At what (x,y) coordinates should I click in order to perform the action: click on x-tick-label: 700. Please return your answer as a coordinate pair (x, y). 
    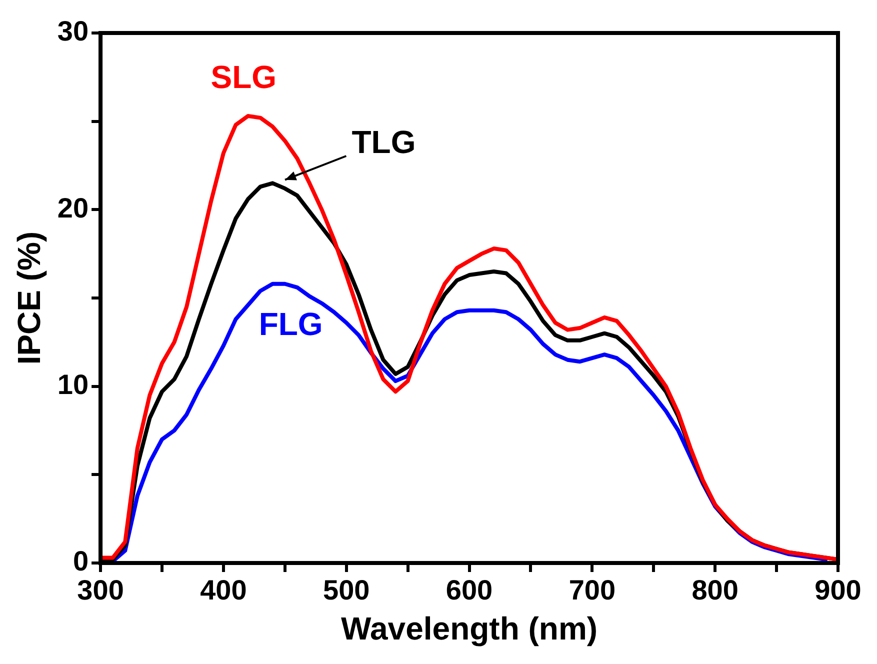
    Looking at the image, I should click on (592, 590).